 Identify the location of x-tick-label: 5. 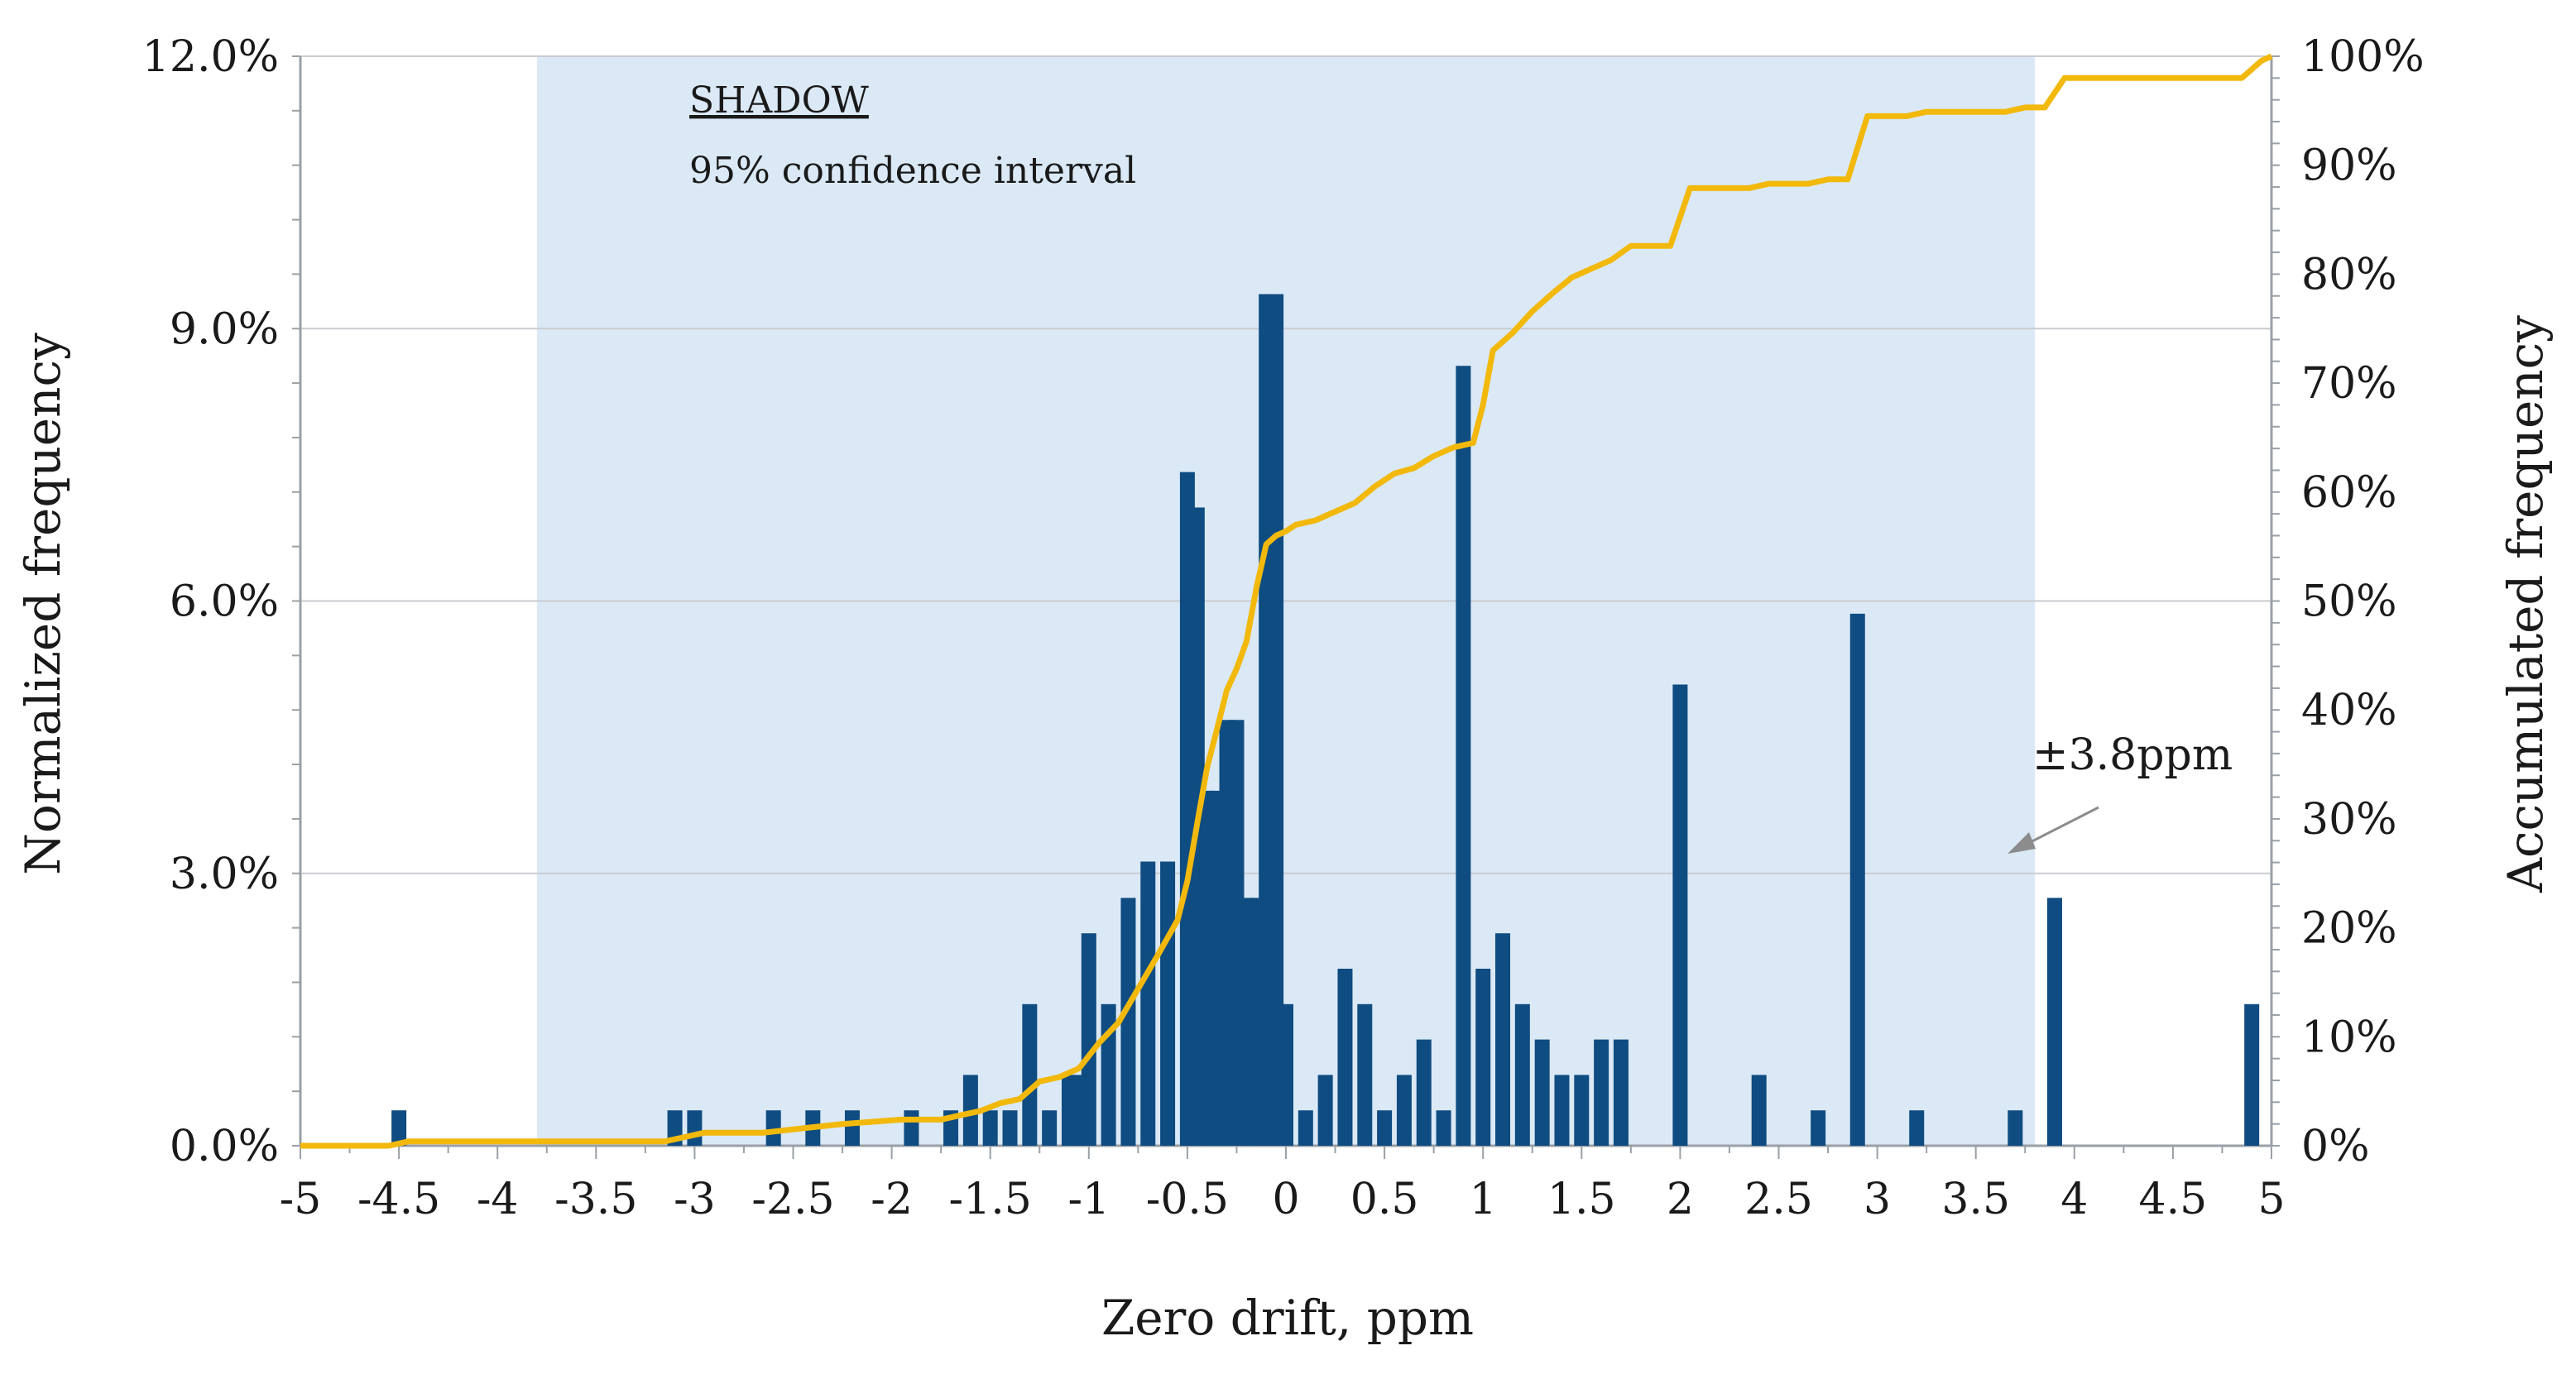
(2271, 1199).